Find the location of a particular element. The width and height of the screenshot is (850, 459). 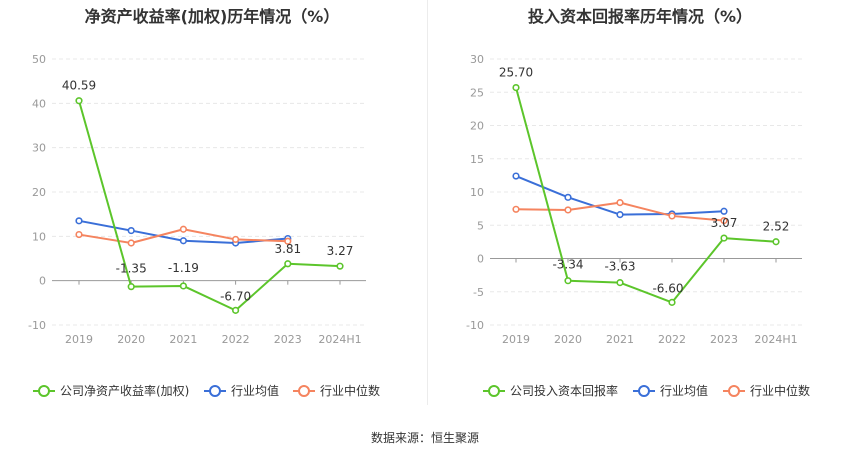

data-label: -3.34 is located at coordinates (567, 265).